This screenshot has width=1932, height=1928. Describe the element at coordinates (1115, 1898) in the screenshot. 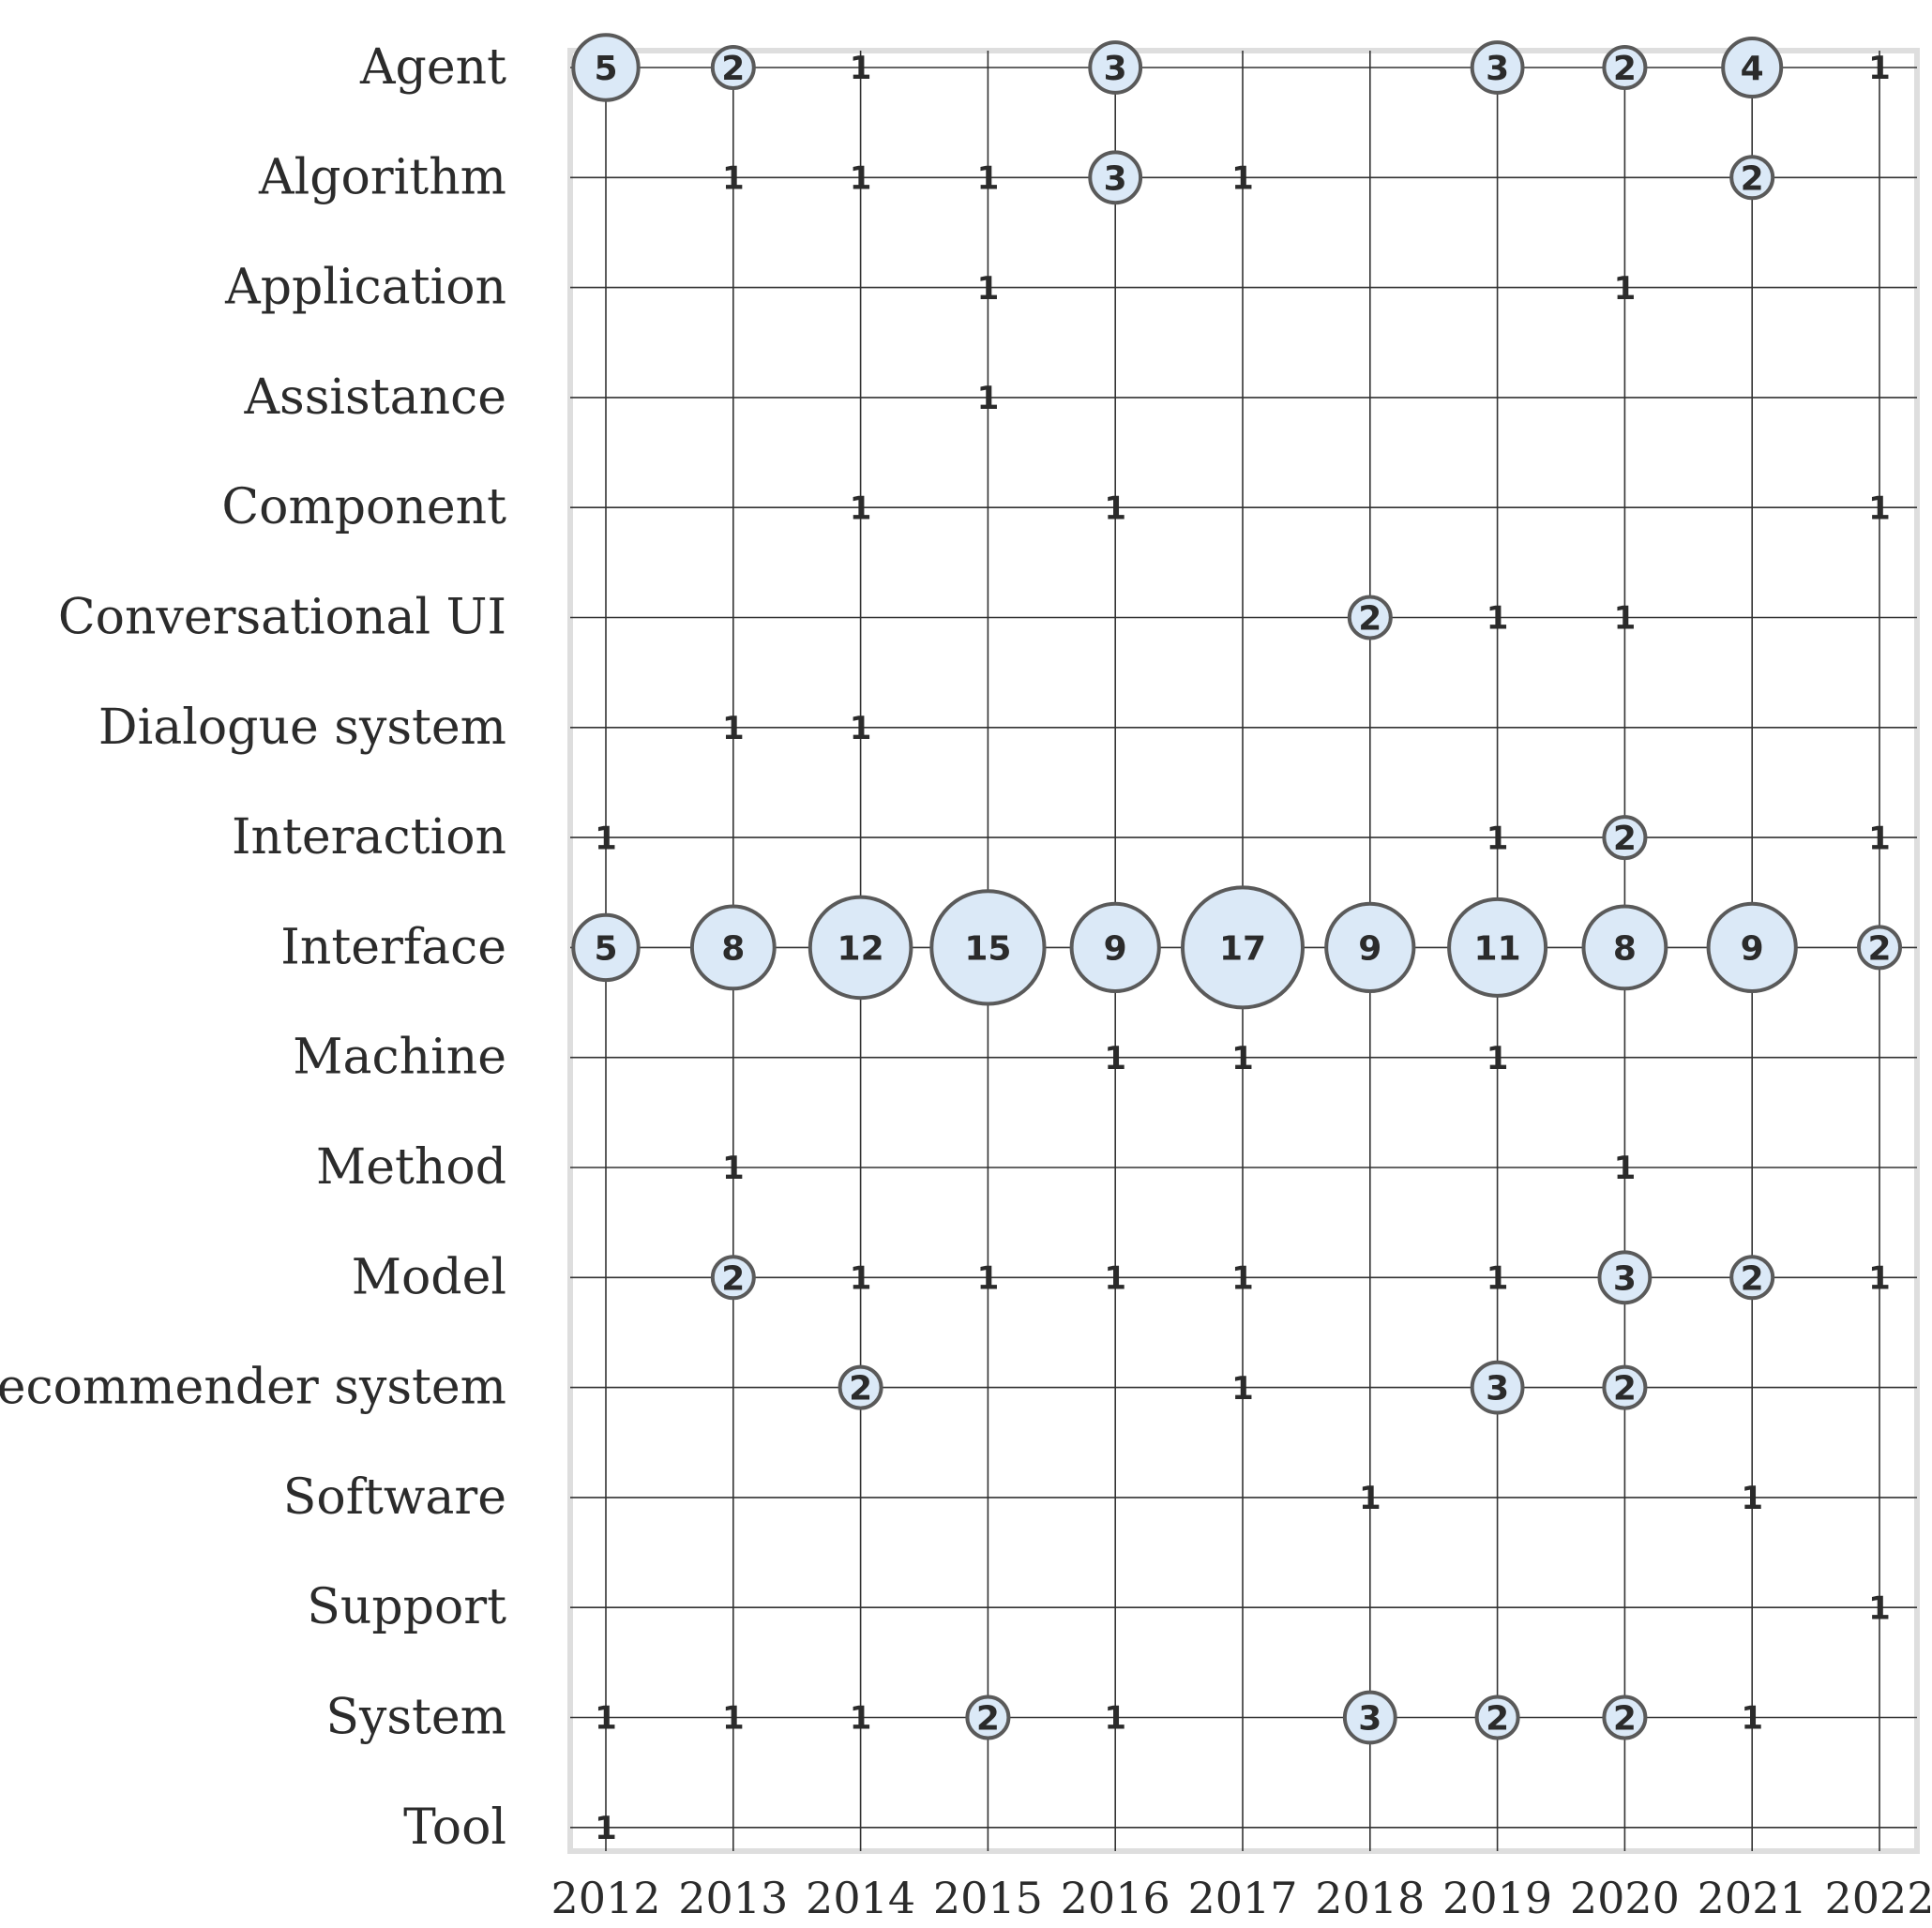

I see `x-tick-label-2016: 2016` at that location.